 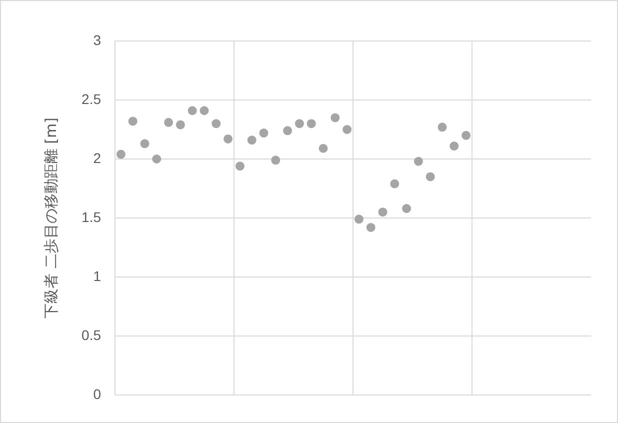 I want to click on y-tick-label: 1, so click(x=97, y=276).